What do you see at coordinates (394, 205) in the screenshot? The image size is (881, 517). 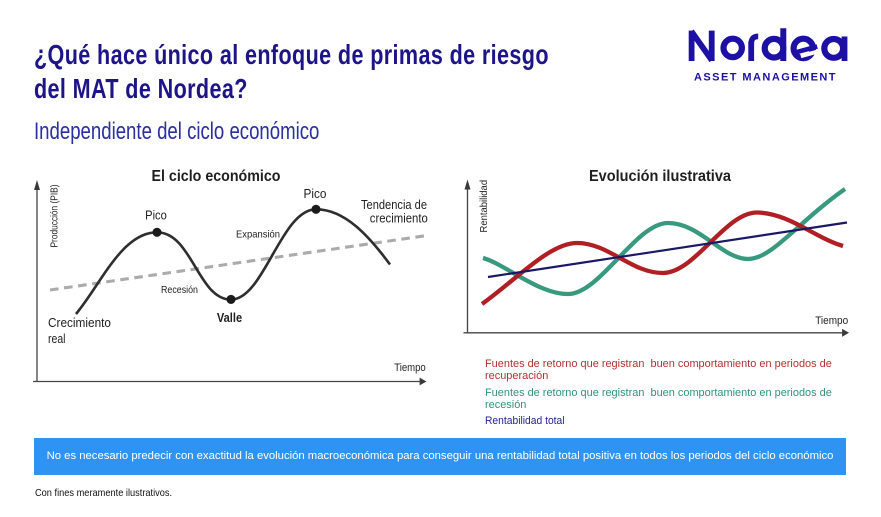 I see `svg-text: Tendencia de` at bounding box center [394, 205].